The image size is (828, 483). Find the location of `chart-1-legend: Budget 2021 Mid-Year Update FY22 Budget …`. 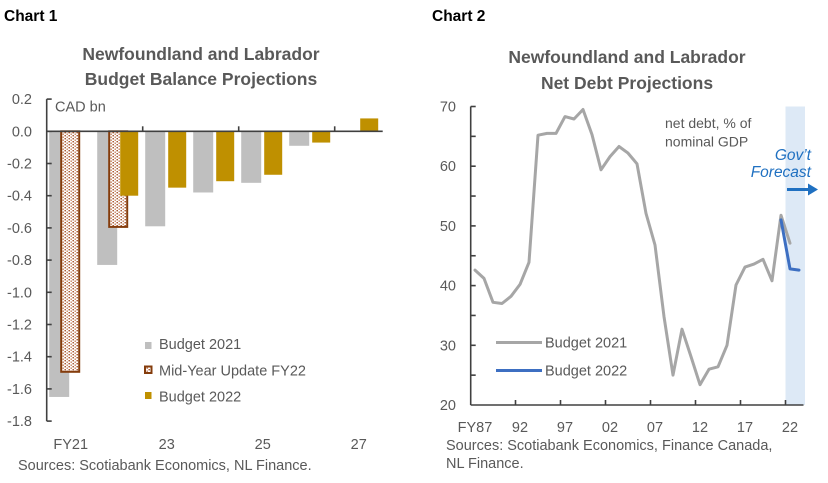

chart-1-legend: Budget 2021 Mid-Year Update FY22 Budget … is located at coordinates (225, 371).